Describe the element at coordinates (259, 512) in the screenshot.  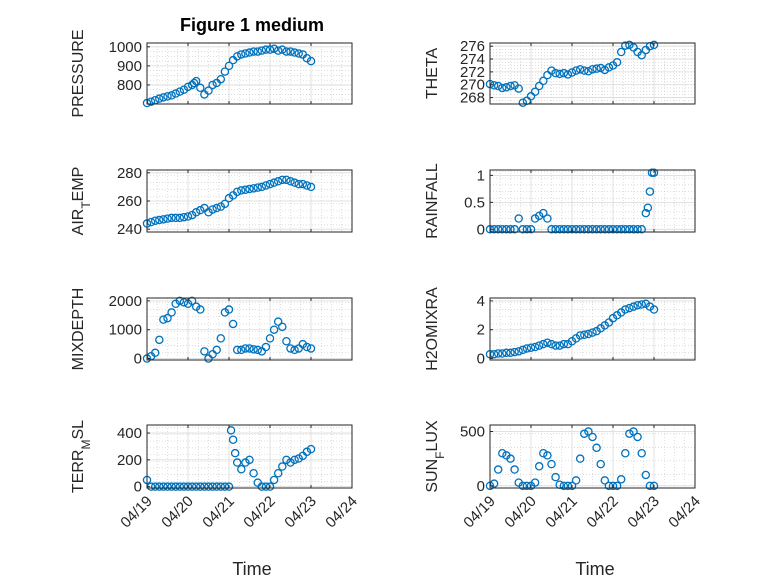
I see `x-tick-label: 04/22` at that location.